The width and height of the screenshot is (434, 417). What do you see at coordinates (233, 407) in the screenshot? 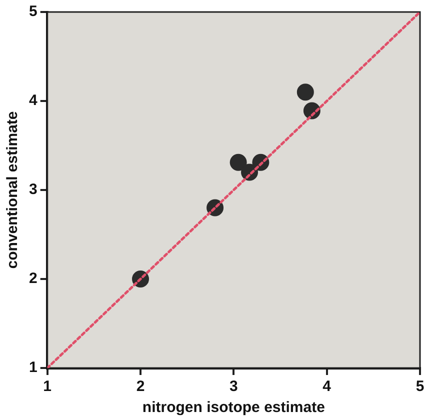
I see `x-axis-title: nitrogen isotope estimate` at bounding box center [233, 407].